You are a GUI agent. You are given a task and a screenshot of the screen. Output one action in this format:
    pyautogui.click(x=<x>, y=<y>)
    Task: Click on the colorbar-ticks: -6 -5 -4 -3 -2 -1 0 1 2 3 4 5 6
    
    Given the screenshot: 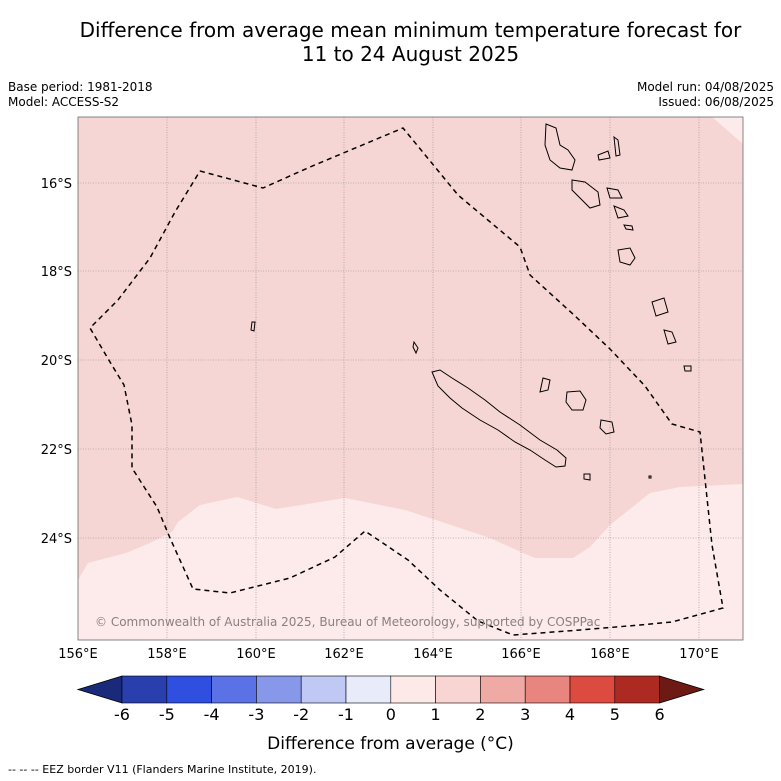 What is the action you would take?
    pyautogui.click(x=389, y=714)
    